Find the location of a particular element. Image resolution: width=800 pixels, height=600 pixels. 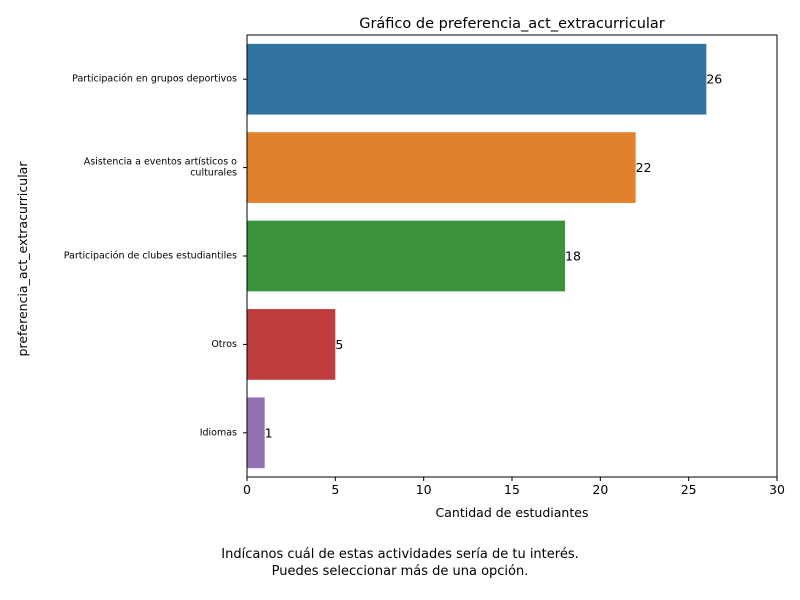

y-tick-label: Participación de clubes estudiantiles is located at coordinates (150, 256).